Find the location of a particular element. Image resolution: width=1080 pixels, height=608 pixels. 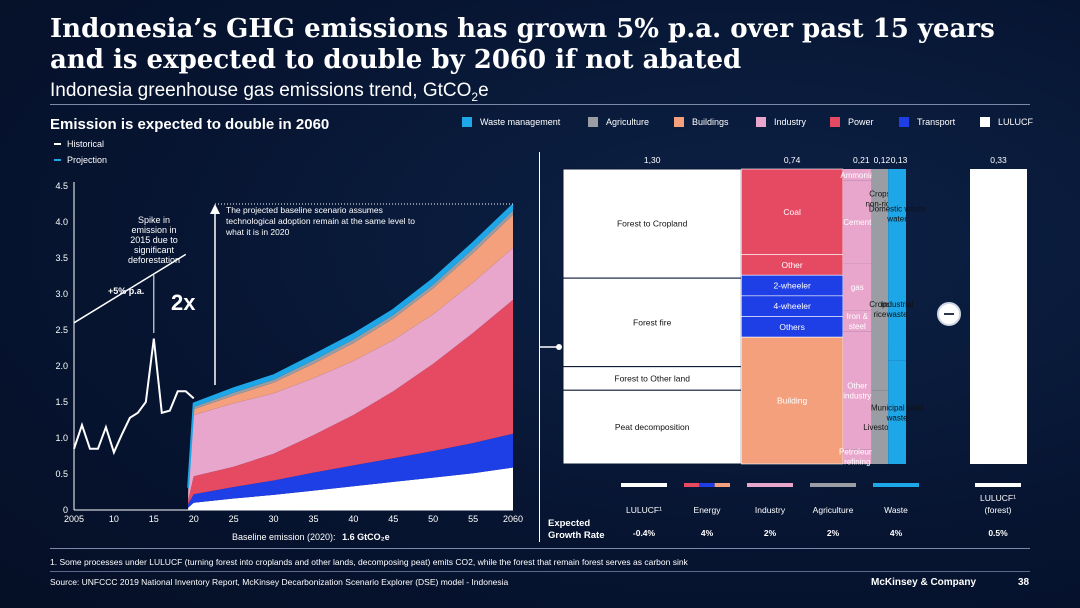

legend-item: Agriculture is located at coordinates (631, 122).